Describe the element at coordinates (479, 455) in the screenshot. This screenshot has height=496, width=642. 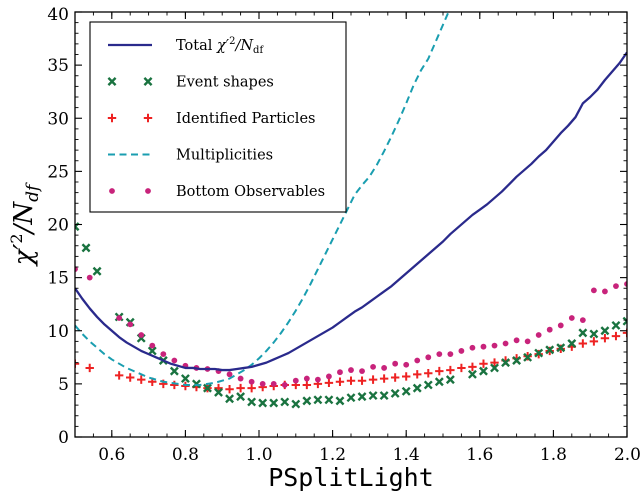
I see `x-tick-label: 1.6` at that location.